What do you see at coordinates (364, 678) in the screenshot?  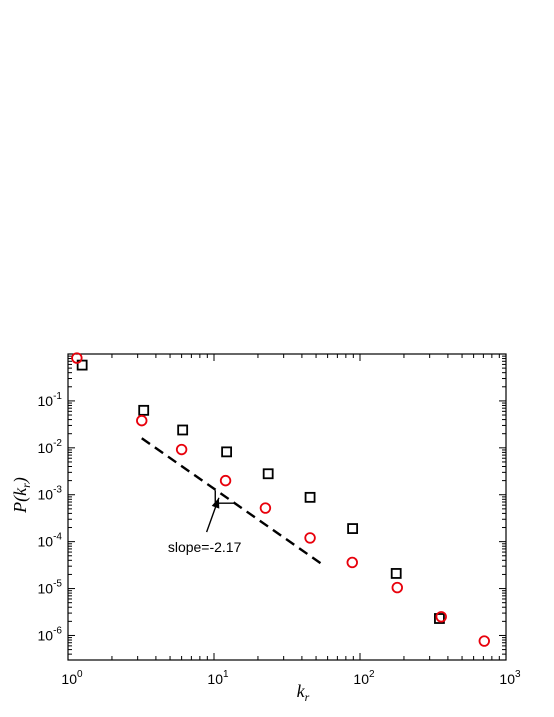 I see `x-tick-label: 10²` at bounding box center [364, 678].